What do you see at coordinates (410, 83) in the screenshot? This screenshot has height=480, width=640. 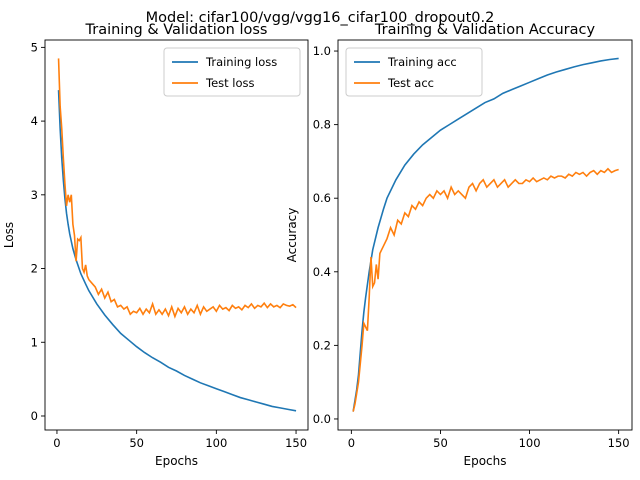 I see `legend-label-2: Test acc` at bounding box center [410, 83].